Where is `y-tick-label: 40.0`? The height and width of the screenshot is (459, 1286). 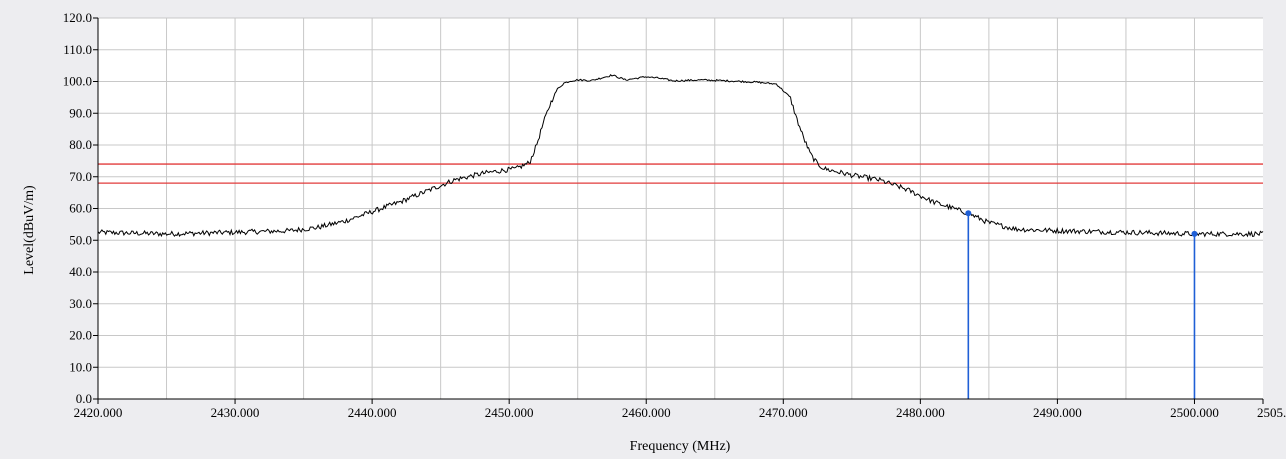
y-tick-label: 40.0 is located at coordinates (80, 271).